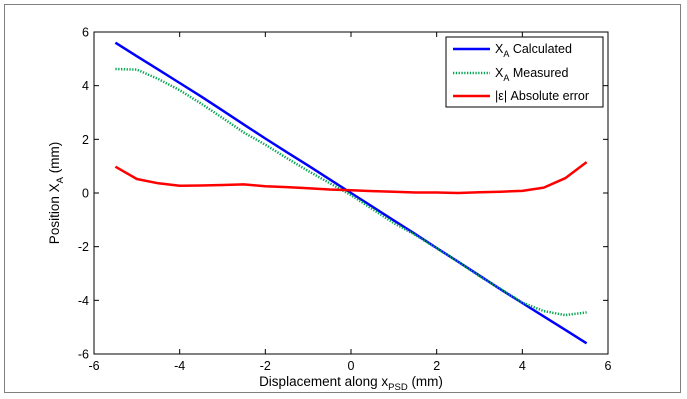 The width and height of the screenshot is (687, 399). What do you see at coordinates (506, 54) in the screenshot?
I see `legend-entry-calculated-sub: A` at bounding box center [506, 54].